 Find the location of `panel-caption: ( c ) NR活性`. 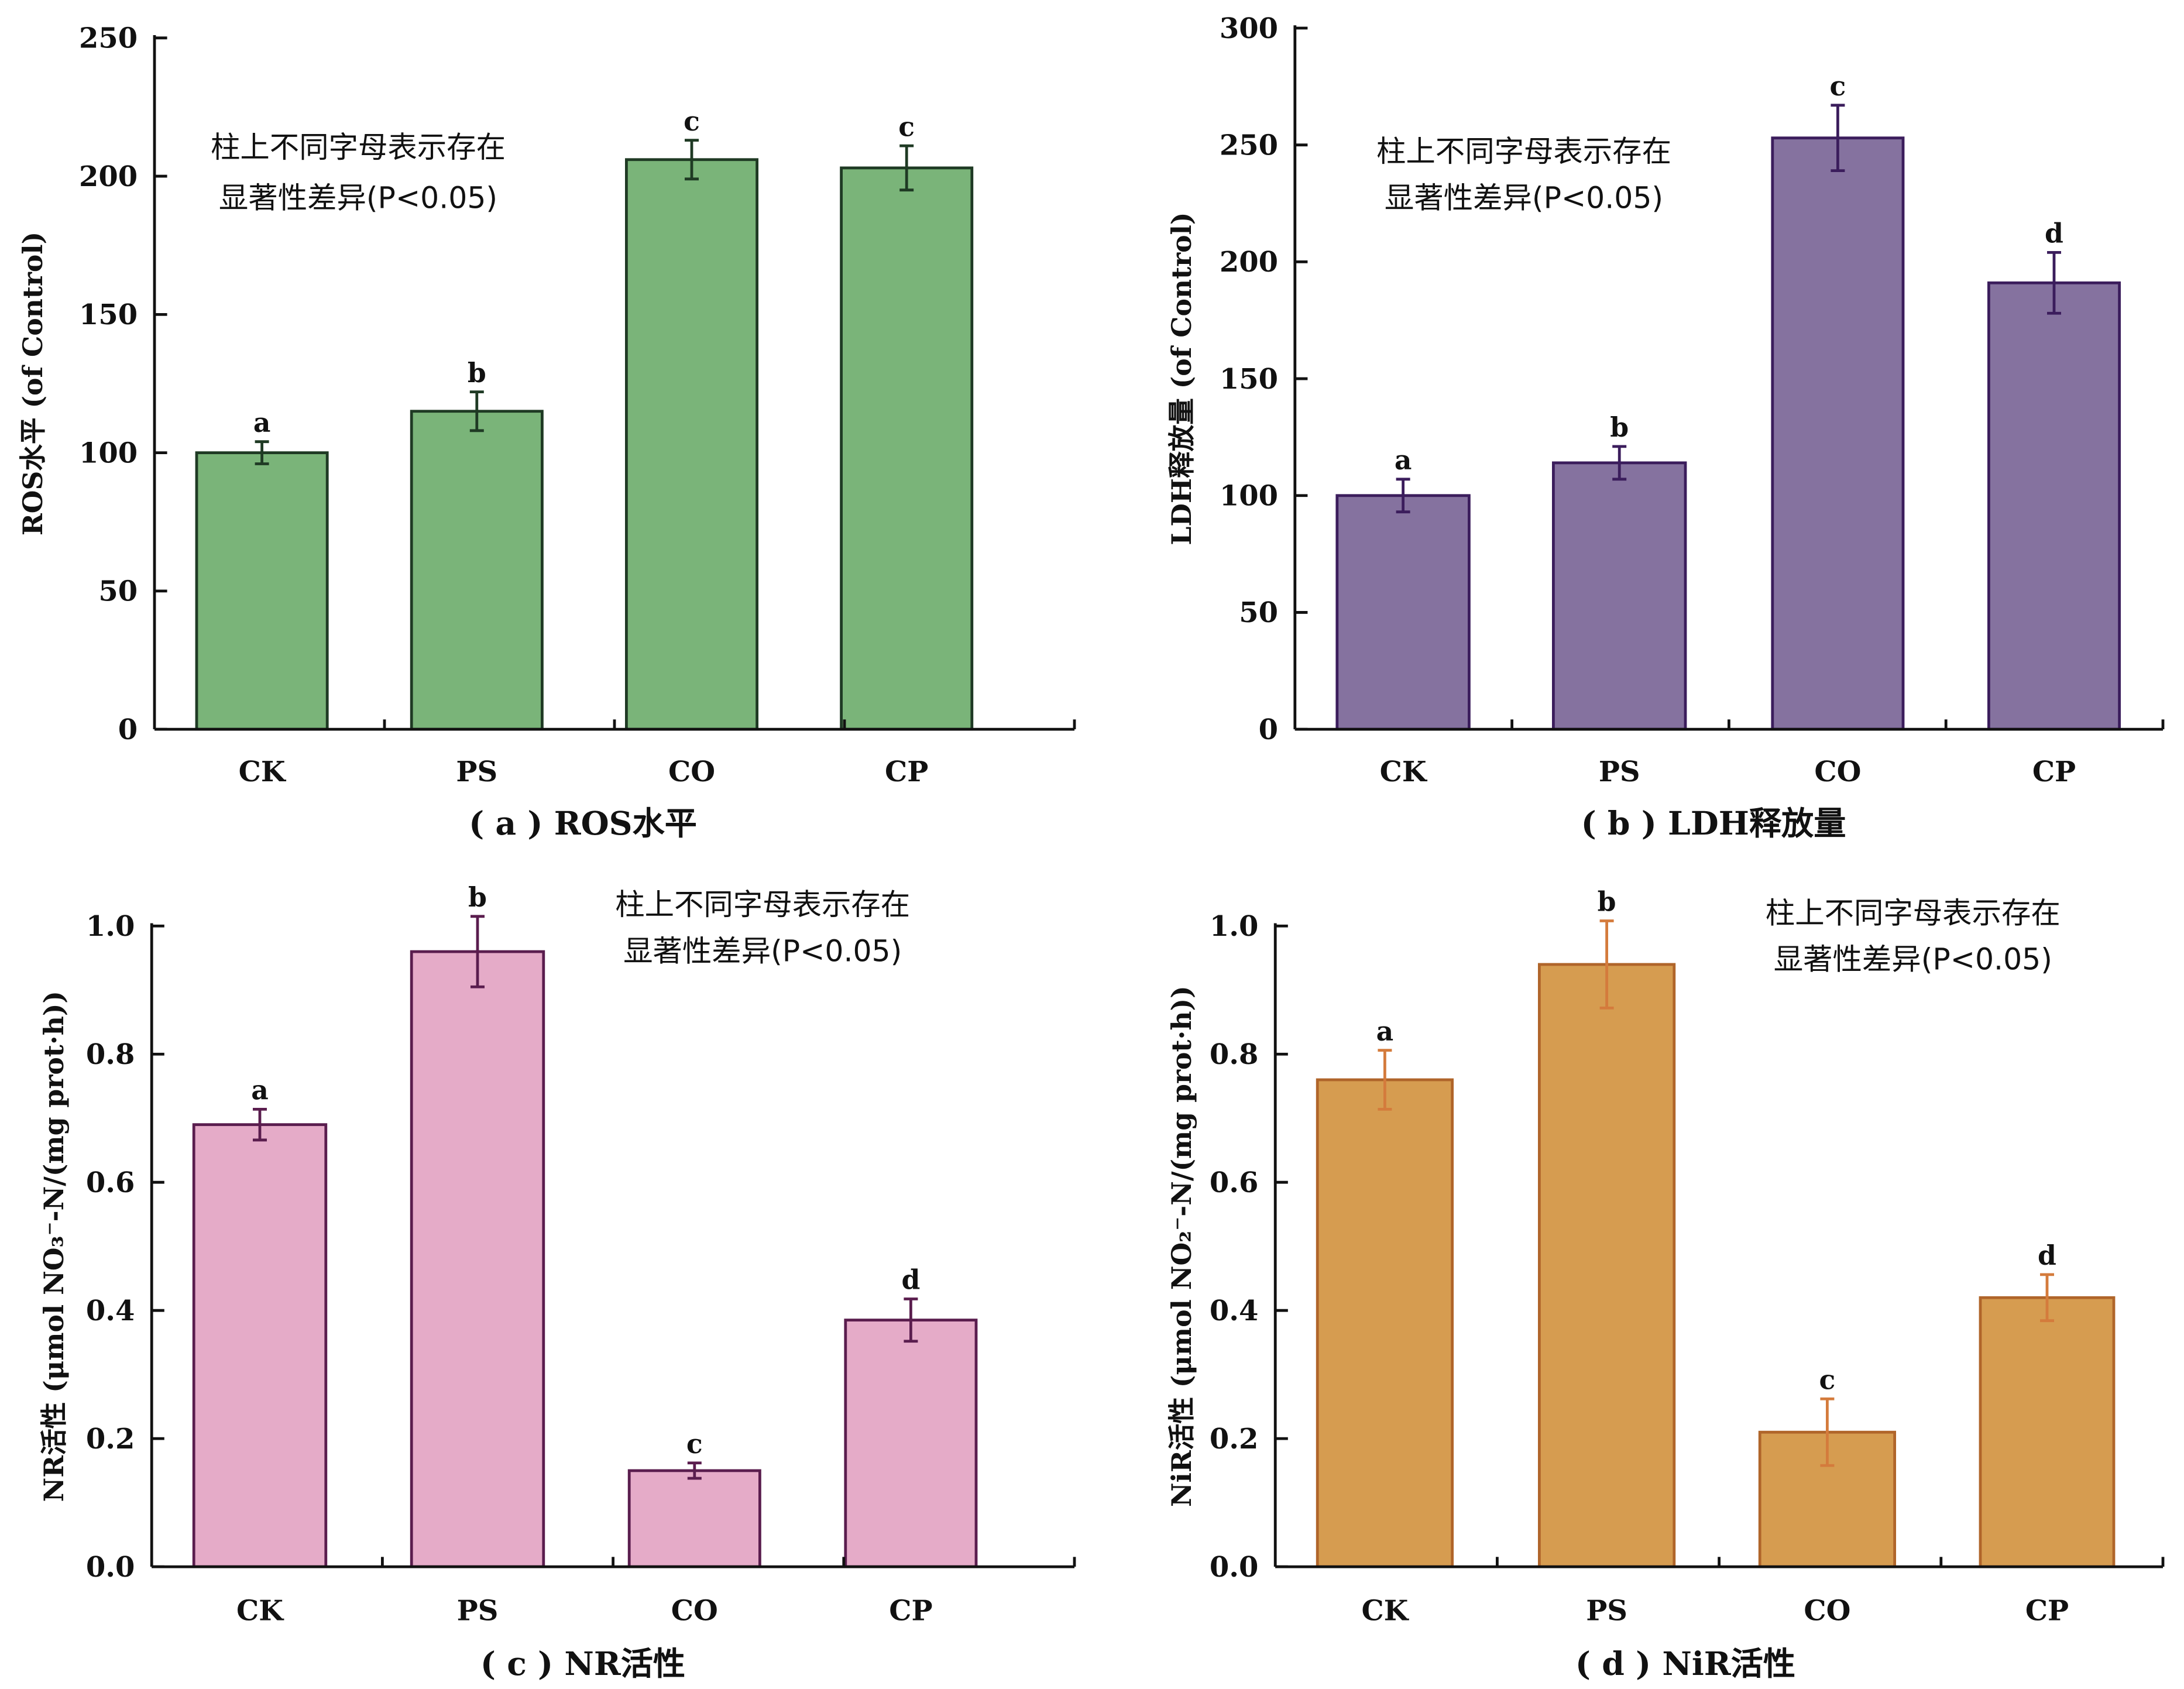

panel-caption: ( c ) NR活性 is located at coordinates (582, 1664).